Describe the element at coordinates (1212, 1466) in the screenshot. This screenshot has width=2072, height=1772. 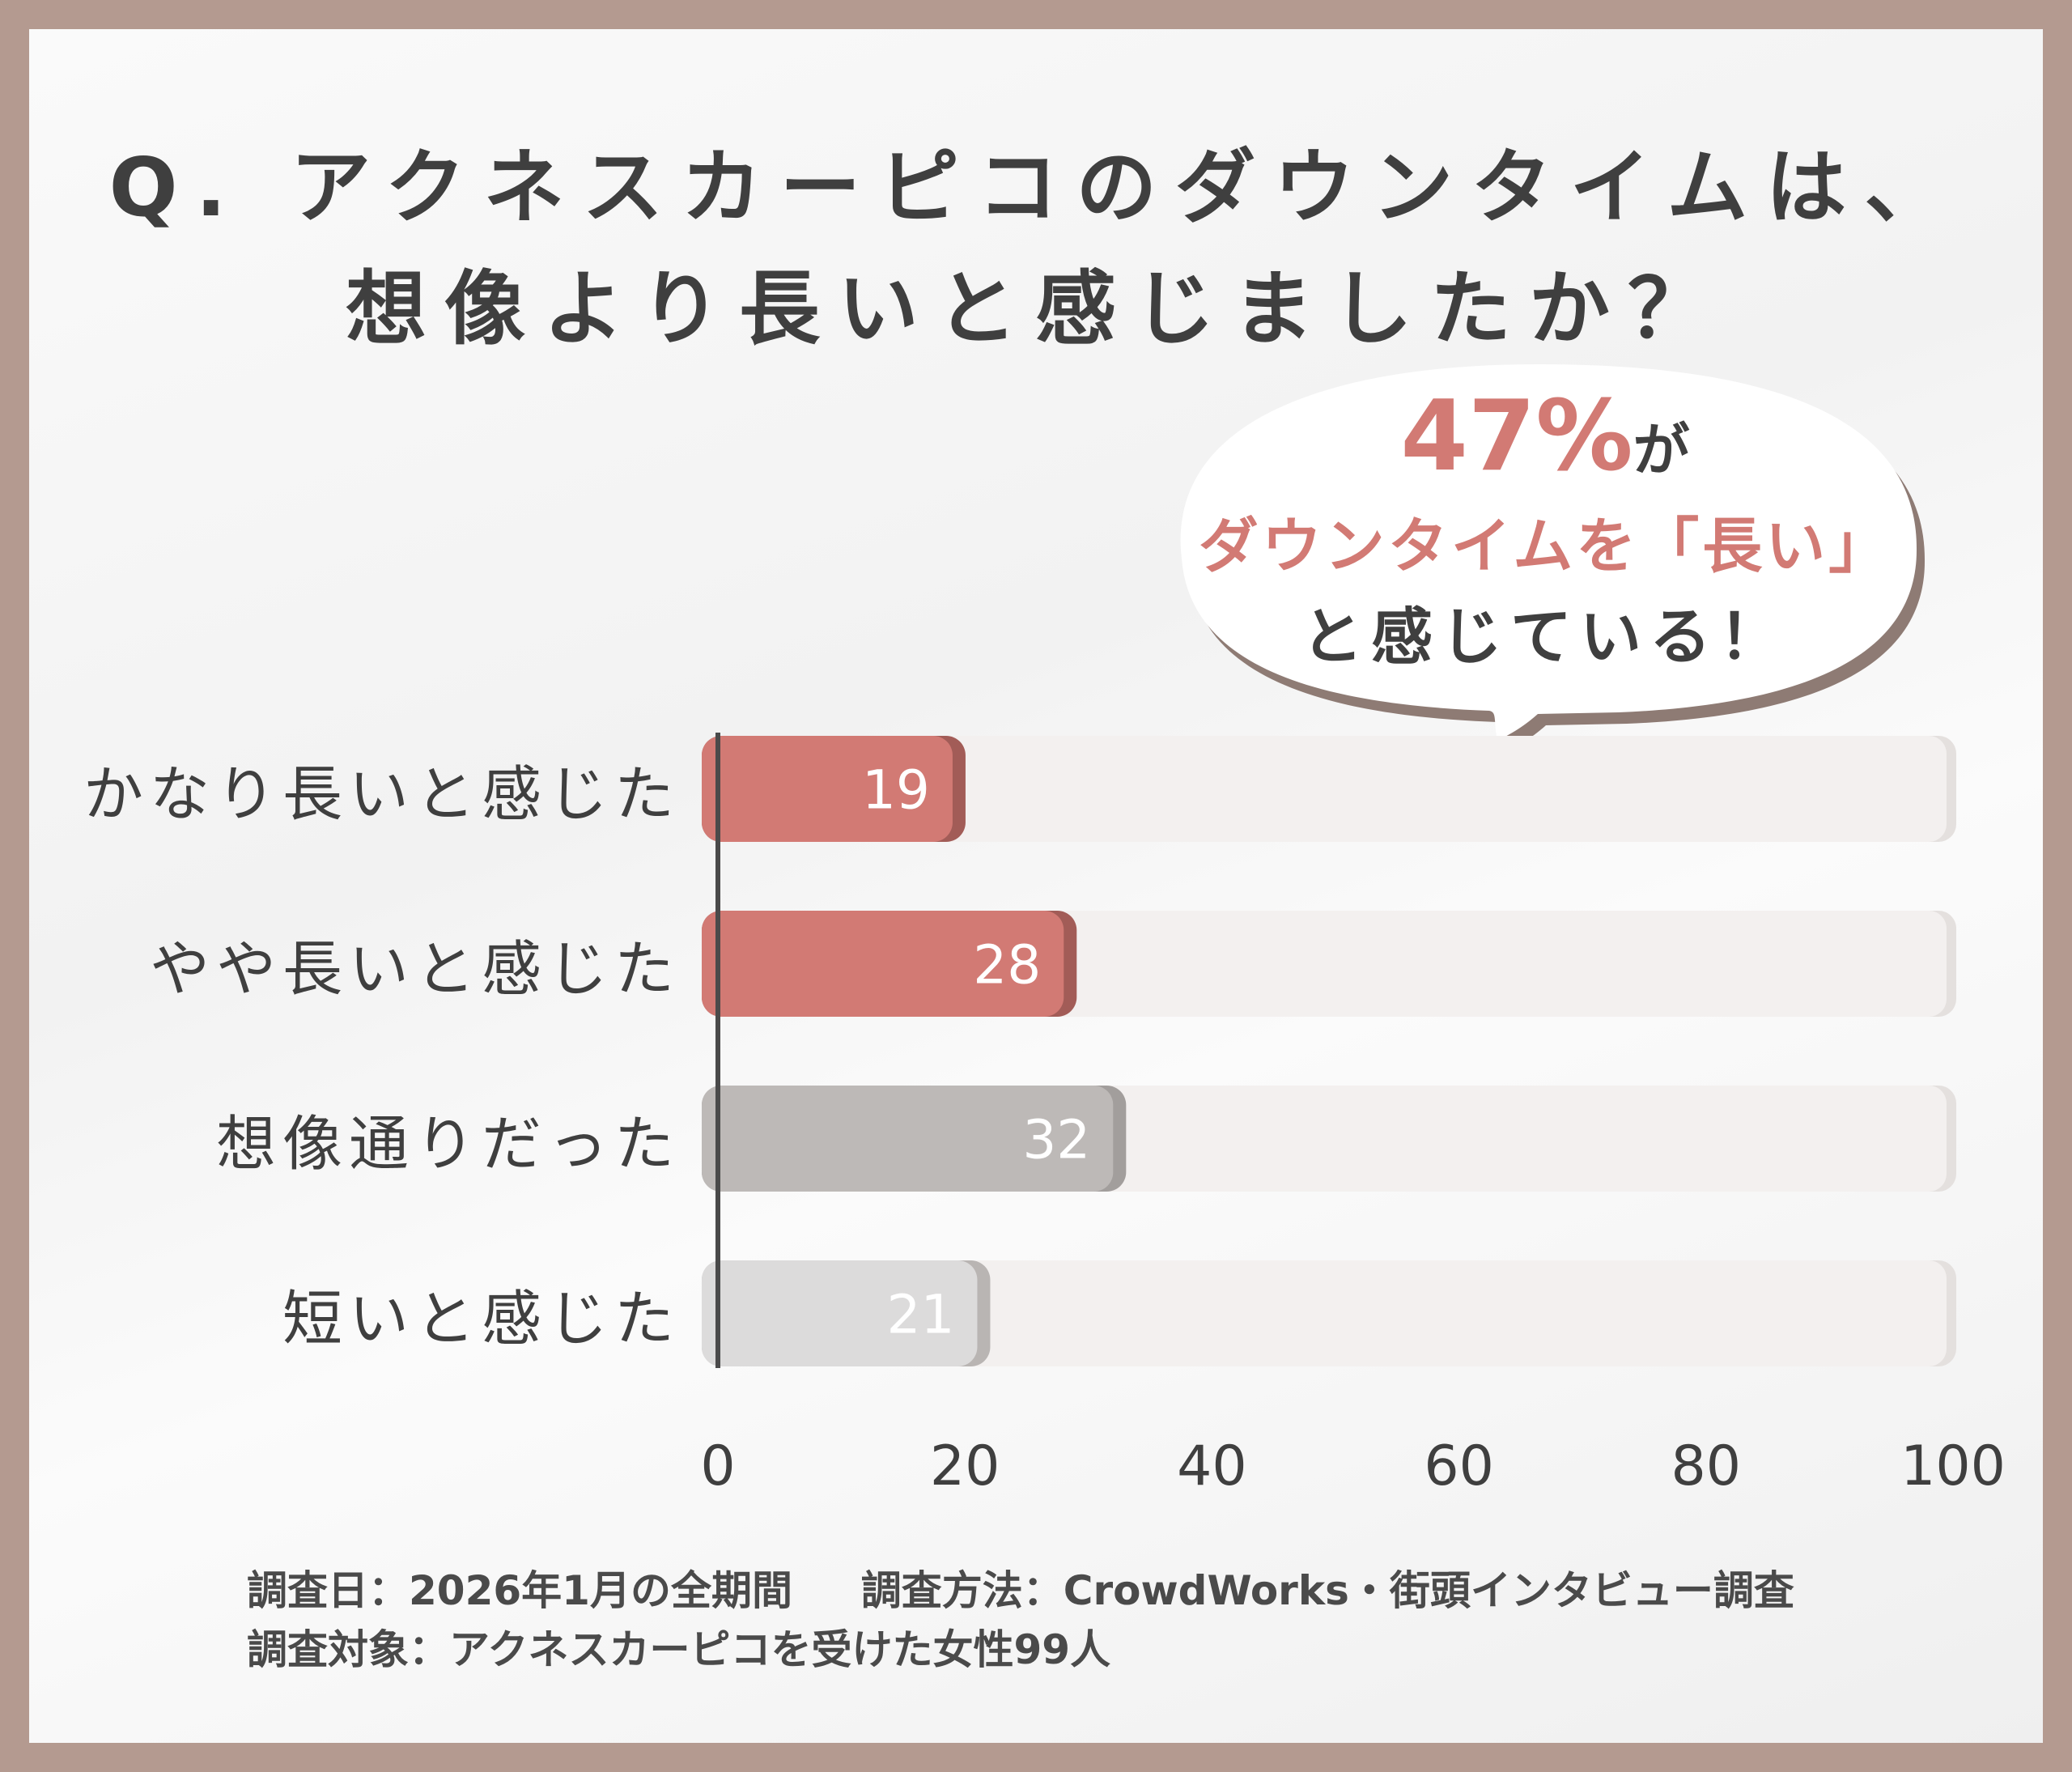
I see `x-tick-label: 40` at that location.